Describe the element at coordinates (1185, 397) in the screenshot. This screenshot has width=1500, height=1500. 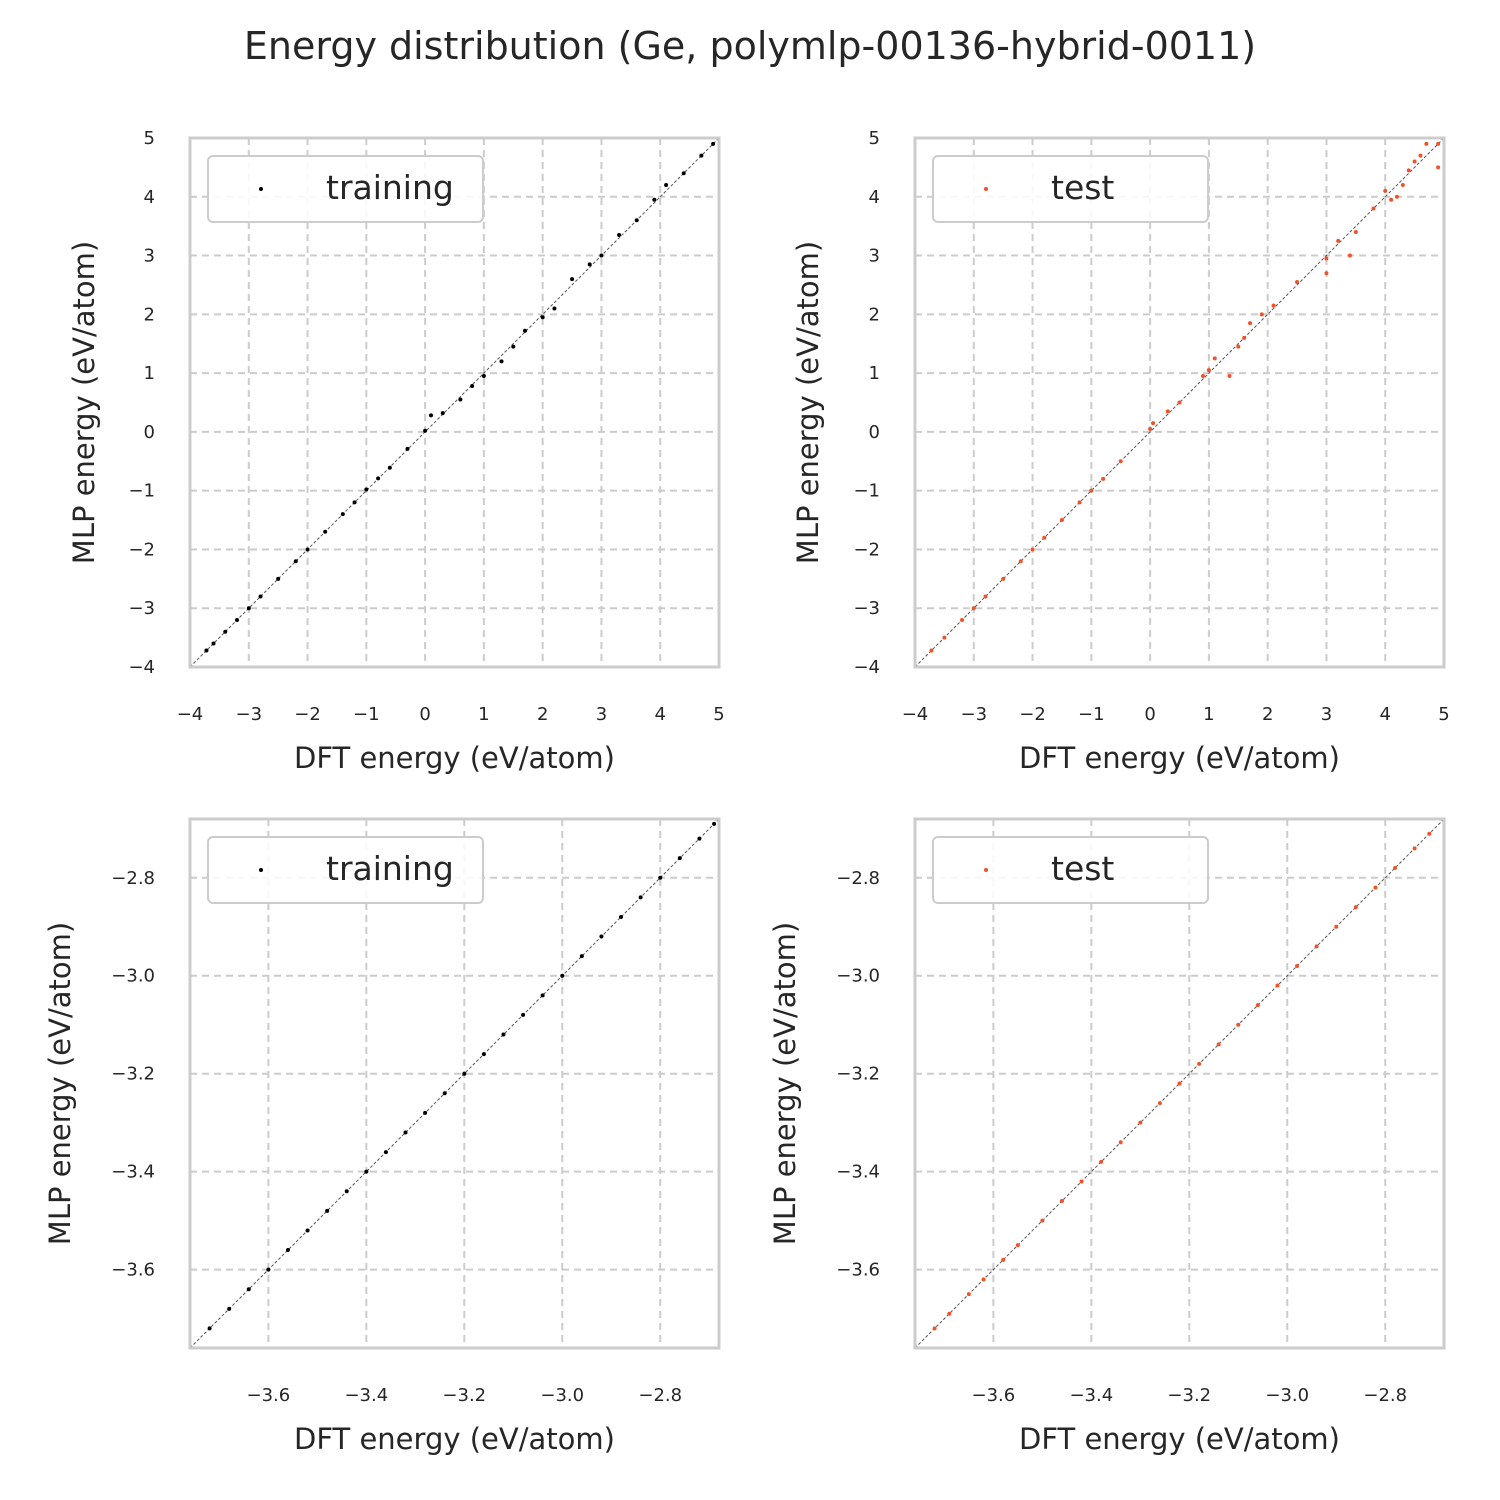
I see `series-test` at that location.